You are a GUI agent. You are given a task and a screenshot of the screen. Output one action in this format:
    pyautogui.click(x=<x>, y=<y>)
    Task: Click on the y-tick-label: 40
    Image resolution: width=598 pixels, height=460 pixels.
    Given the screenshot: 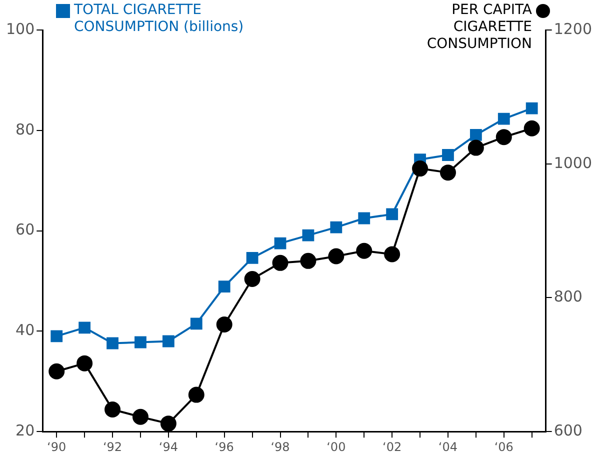 What is the action you would take?
    pyautogui.click(x=25, y=330)
    